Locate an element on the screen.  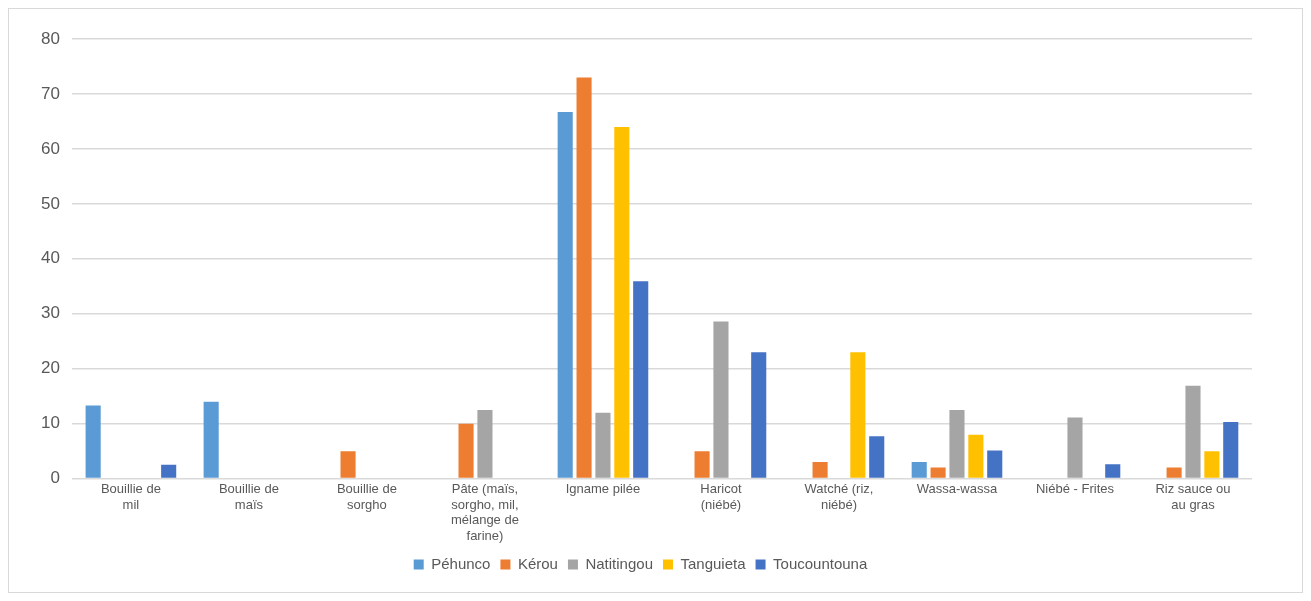
x-tick-label: Riz sauce ou au gras is located at coordinates (1193, 496).